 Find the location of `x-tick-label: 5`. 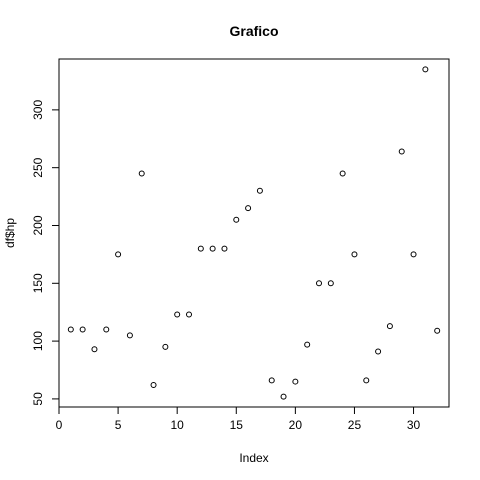

x-tick-label: 5 is located at coordinates (118, 425).